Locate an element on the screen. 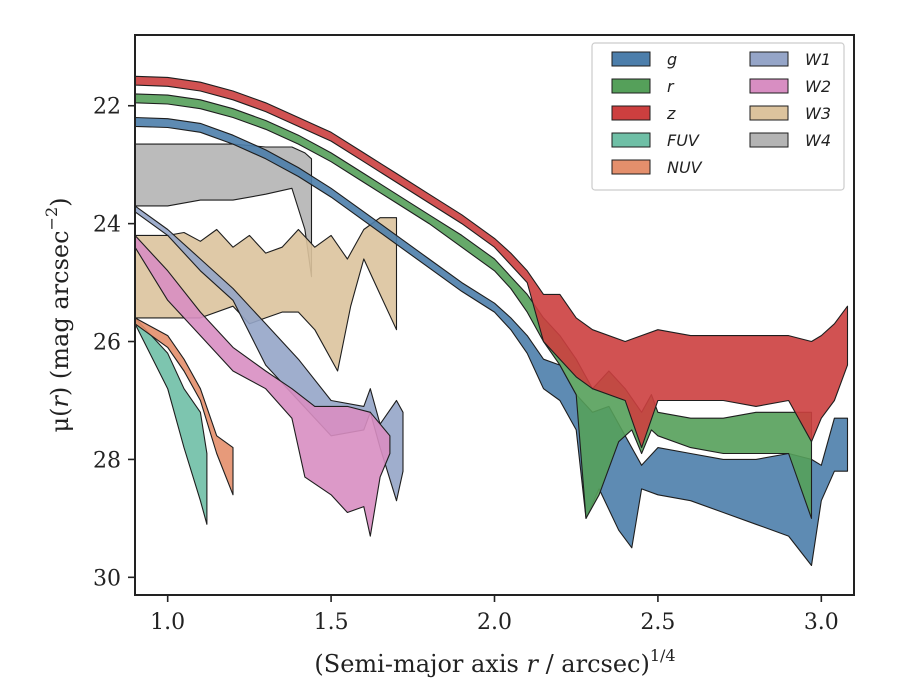  y-axis-label: μ(r) (mag arcsec−2) is located at coordinates (58, 314).